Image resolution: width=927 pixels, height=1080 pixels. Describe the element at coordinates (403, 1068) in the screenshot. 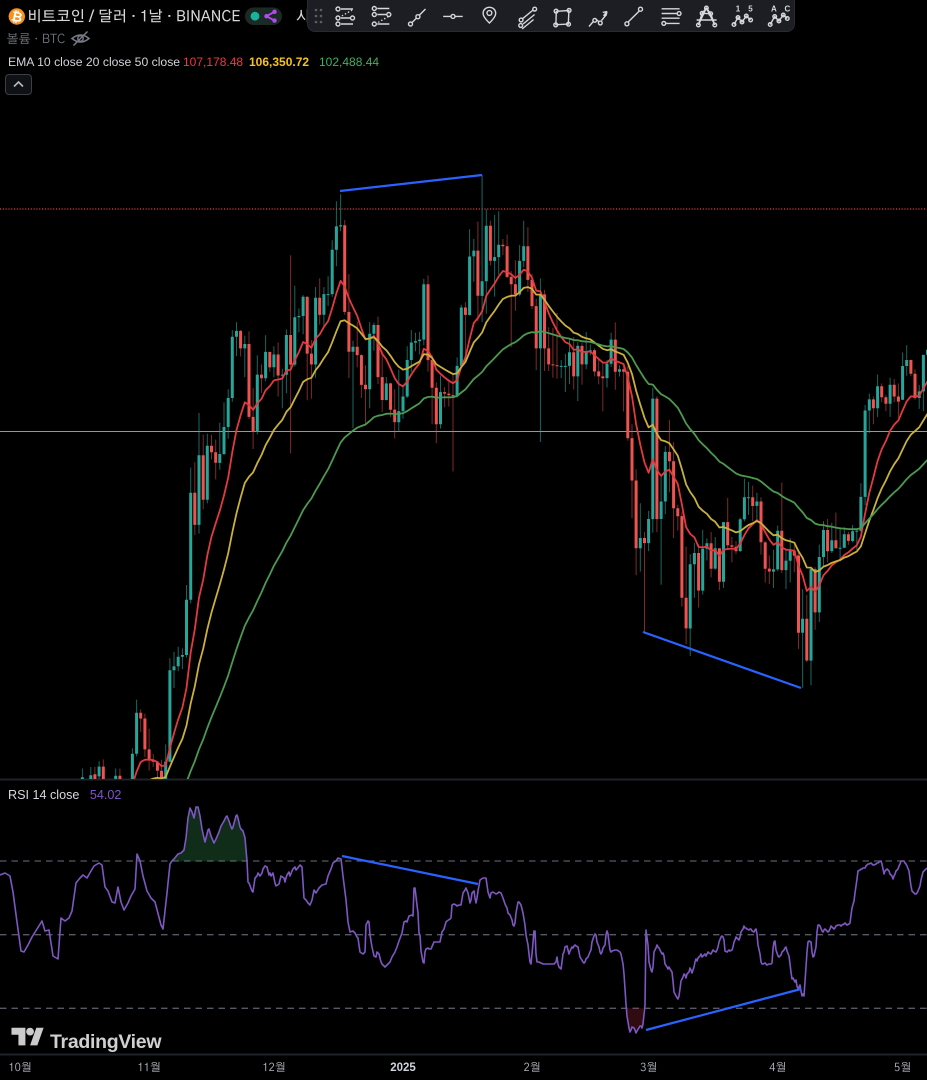

I see `svg-text: 2025` at that location.